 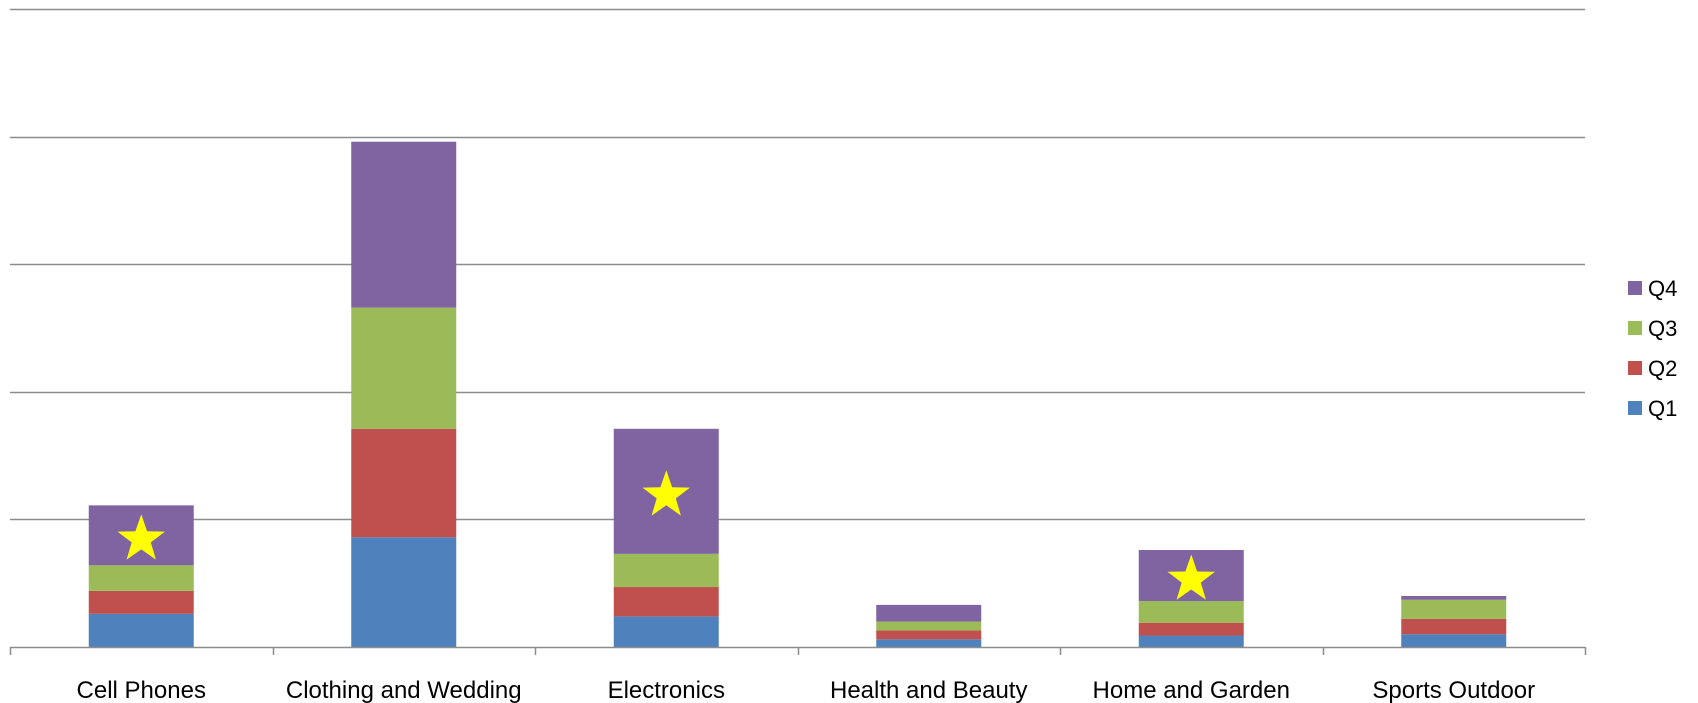 What do you see at coordinates (1191, 641) in the screenshot?
I see `bar-q1-home-and-garden` at bounding box center [1191, 641].